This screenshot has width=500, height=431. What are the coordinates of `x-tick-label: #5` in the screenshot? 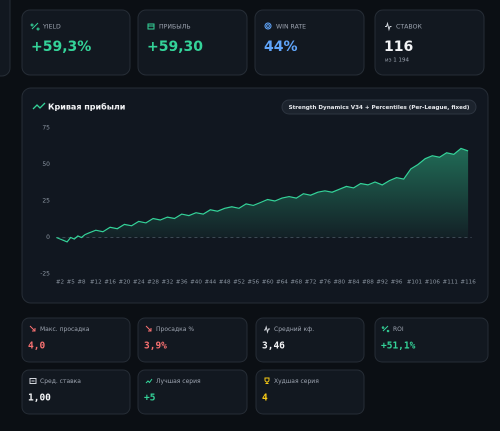 It's located at (71, 283).